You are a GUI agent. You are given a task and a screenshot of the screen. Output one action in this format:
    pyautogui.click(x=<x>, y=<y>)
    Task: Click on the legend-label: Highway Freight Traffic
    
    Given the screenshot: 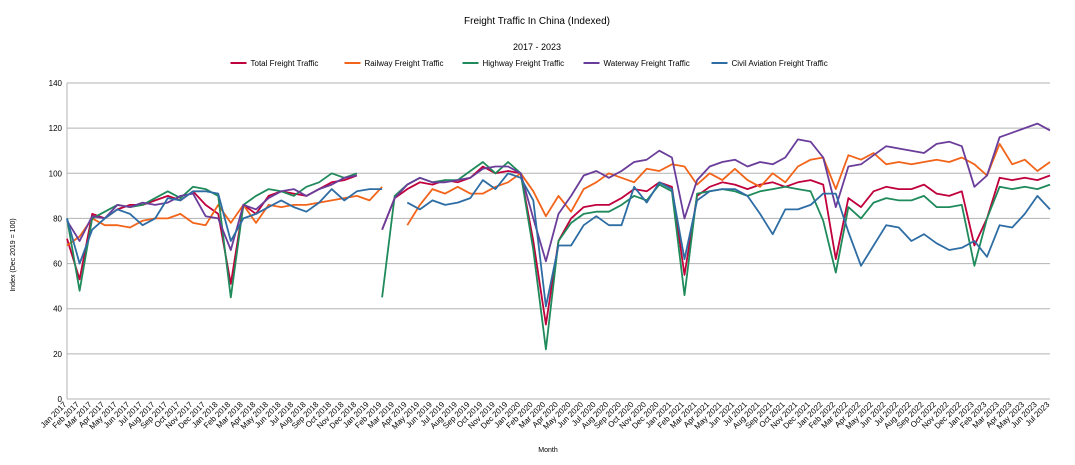 What is the action you would take?
    pyautogui.click(x=524, y=63)
    